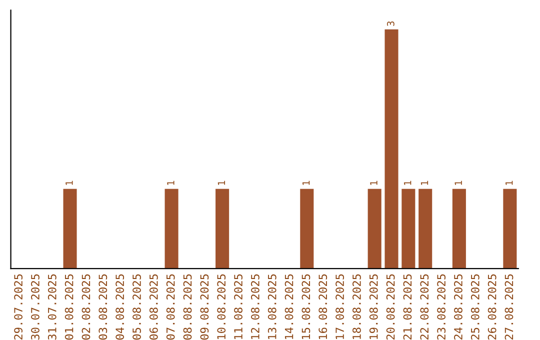 This screenshot has height=340, width=540. Describe the element at coordinates (103, 307) in the screenshot. I see `x-tick-label: 03.08.2025` at that location.